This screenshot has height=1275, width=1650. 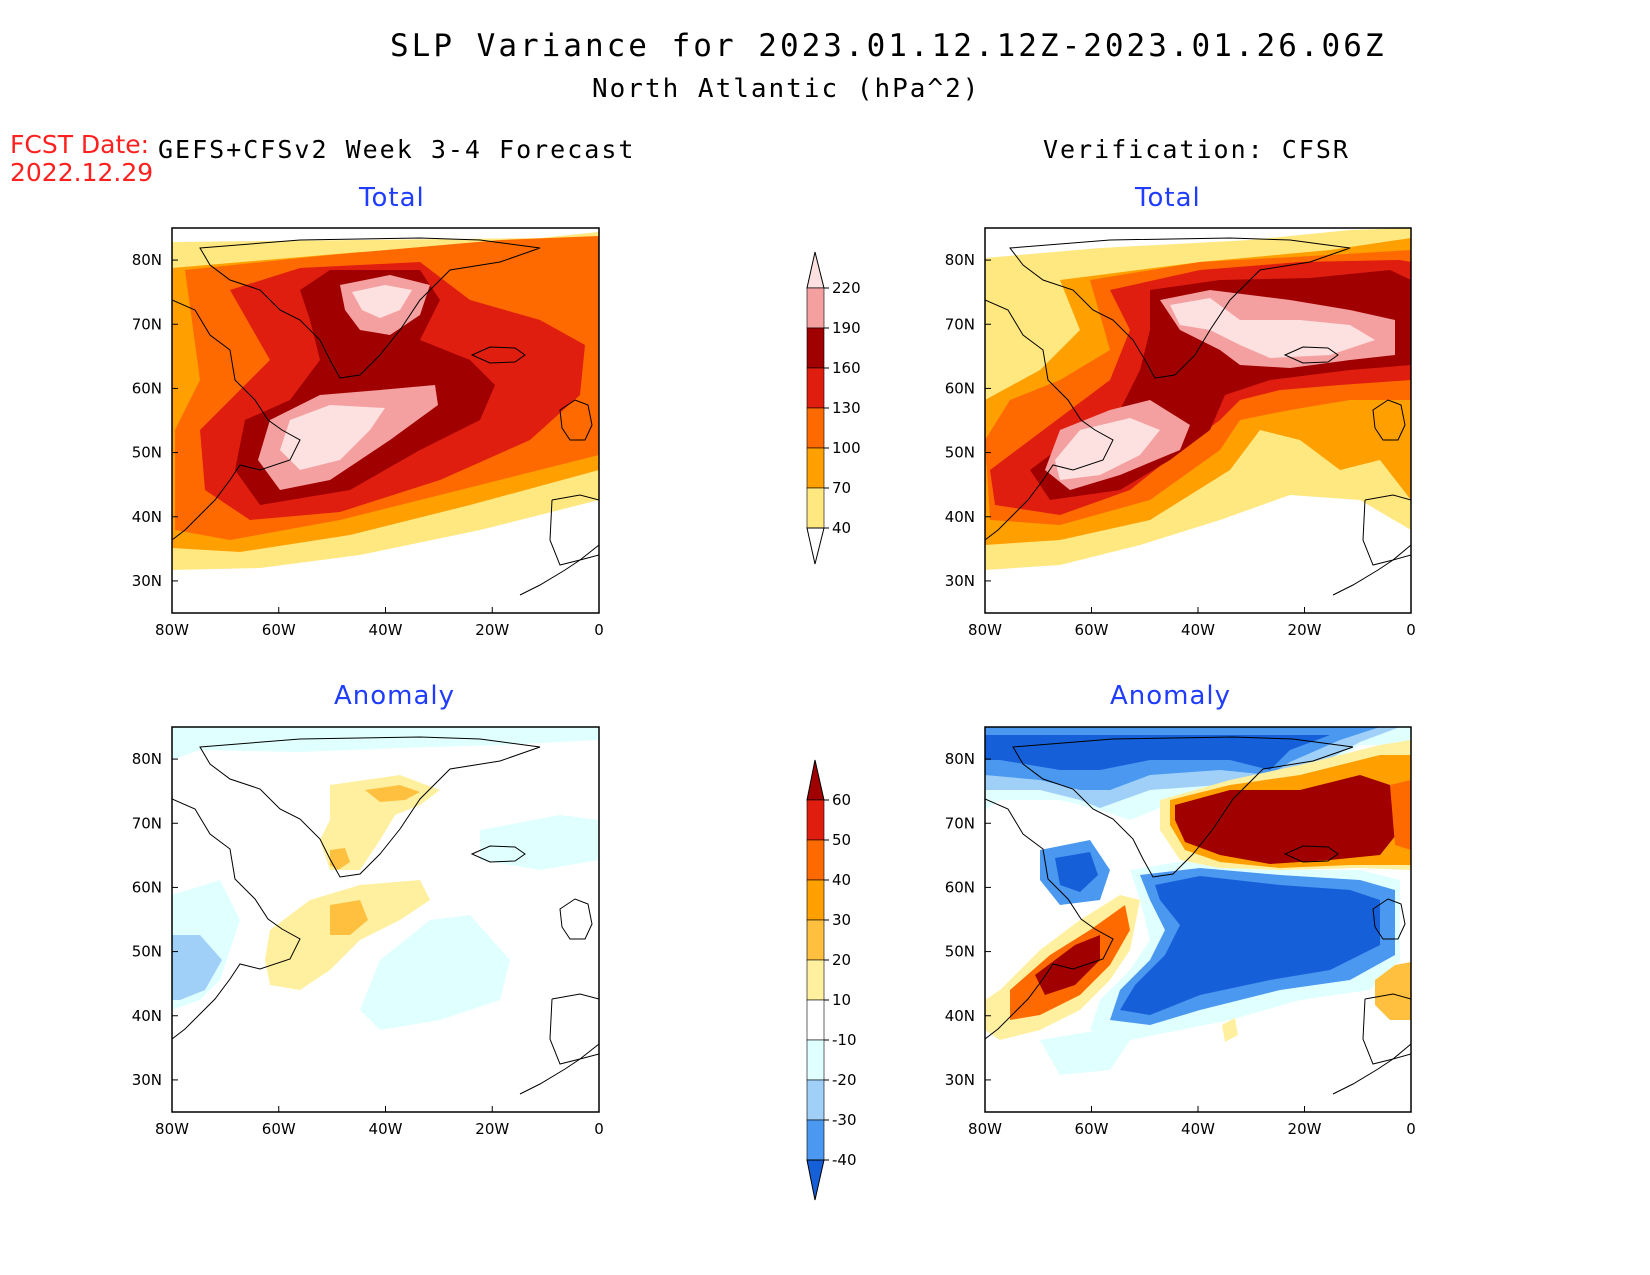 What do you see at coordinates (1168, 198) in the screenshot?
I see `verif-total-title: Total` at bounding box center [1168, 198].